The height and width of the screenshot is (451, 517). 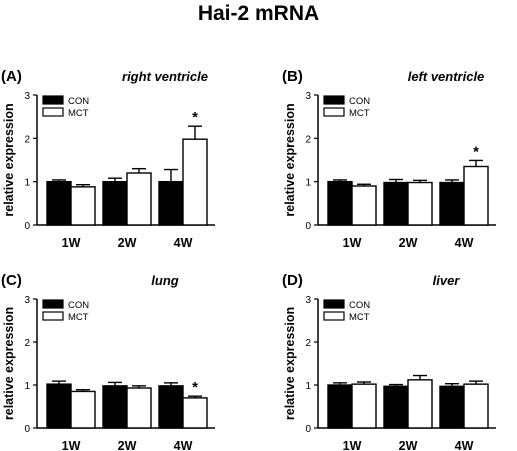 What do you see at coordinates (446, 76) in the screenshot?
I see `chart-title: left ventricle` at bounding box center [446, 76].